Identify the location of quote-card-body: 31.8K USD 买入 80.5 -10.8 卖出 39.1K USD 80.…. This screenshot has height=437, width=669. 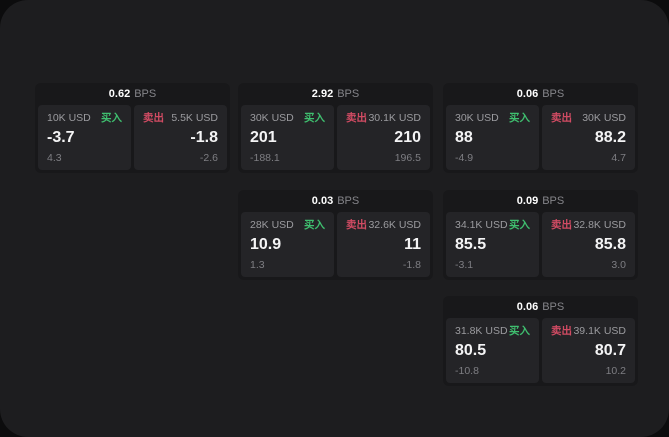
(540, 352).